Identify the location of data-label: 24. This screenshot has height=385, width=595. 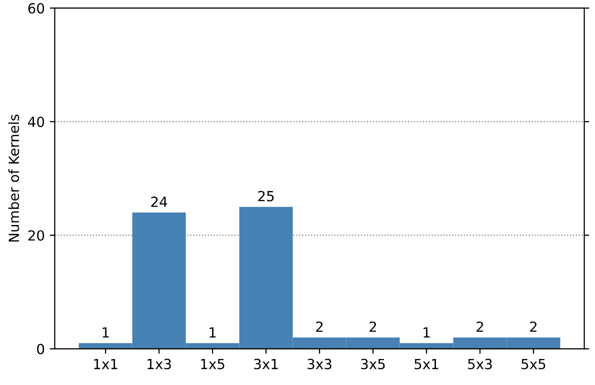
(159, 201).